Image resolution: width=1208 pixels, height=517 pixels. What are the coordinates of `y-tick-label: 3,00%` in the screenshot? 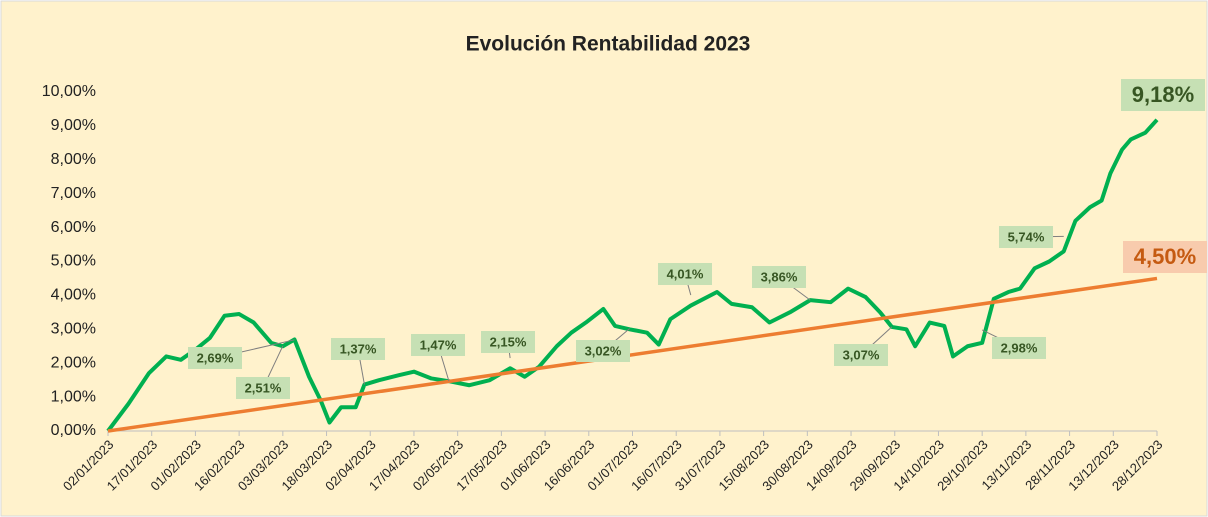 It's located at (73, 329).